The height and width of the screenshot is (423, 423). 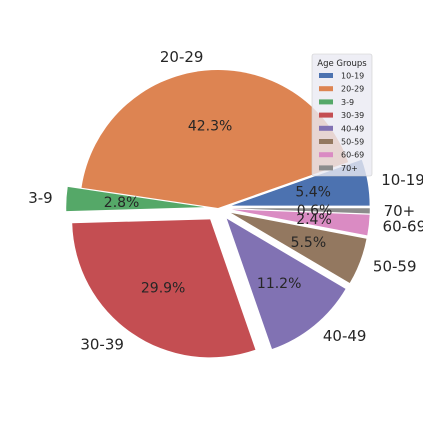 I want to click on slice-70plus, so click(x=300, y=211).